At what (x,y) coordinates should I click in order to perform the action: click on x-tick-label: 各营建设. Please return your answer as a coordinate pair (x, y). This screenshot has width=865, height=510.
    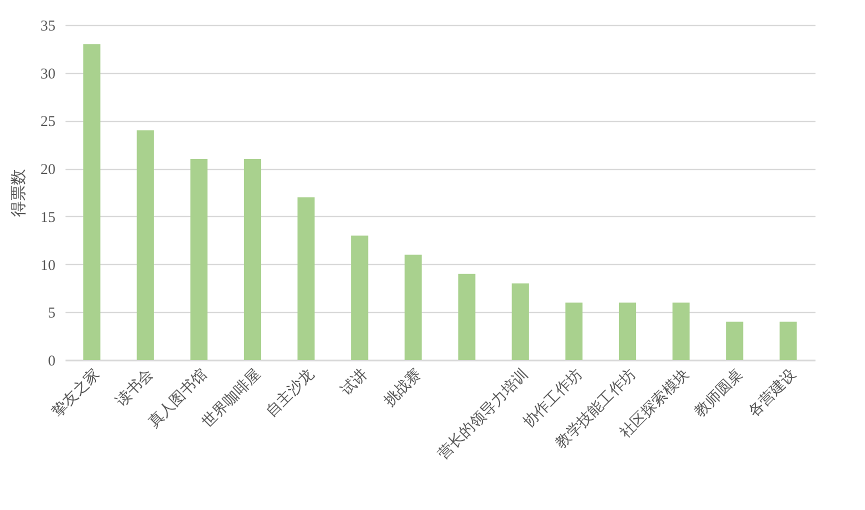
    Looking at the image, I should click on (772, 393).